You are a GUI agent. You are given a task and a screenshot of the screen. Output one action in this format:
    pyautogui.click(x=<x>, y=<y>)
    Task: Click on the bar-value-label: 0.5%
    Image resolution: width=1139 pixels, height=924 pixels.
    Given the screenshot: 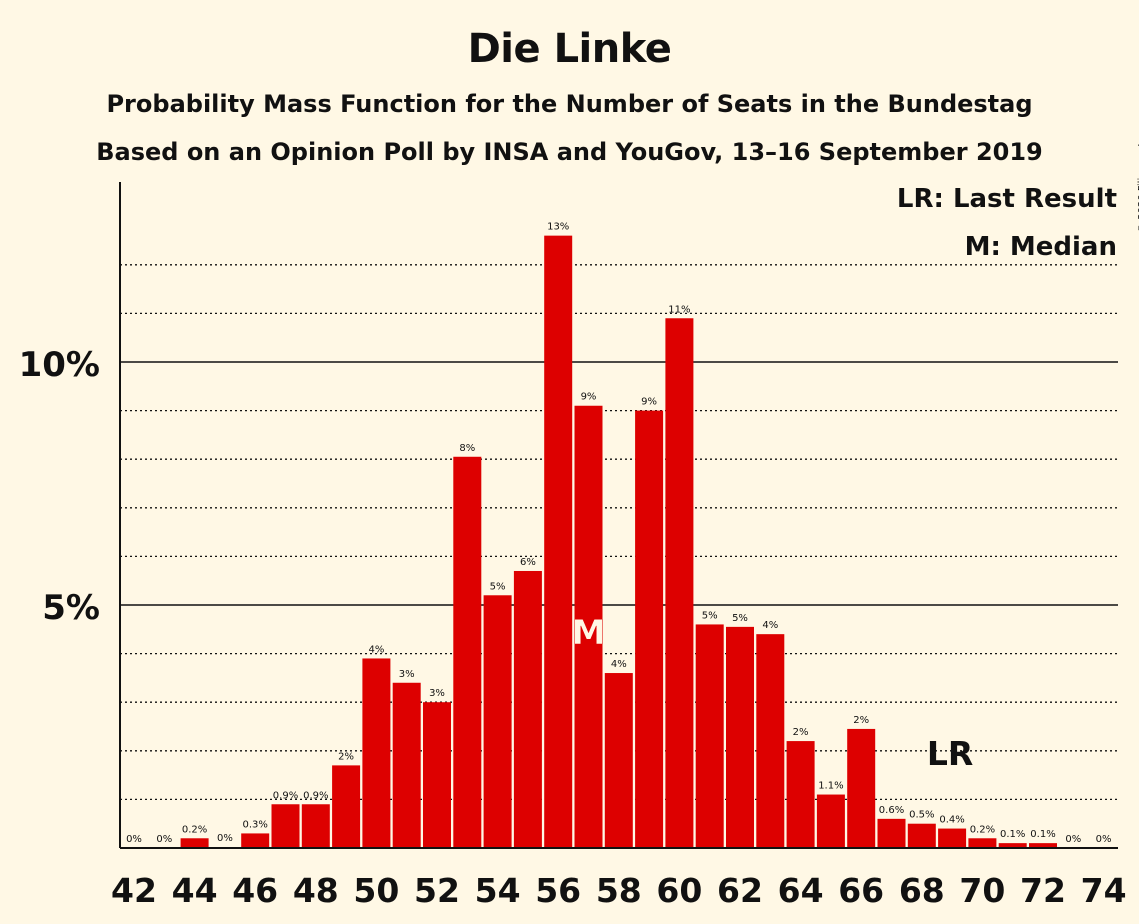 What is the action you would take?
    pyautogui.click(x=921, y=815)
    